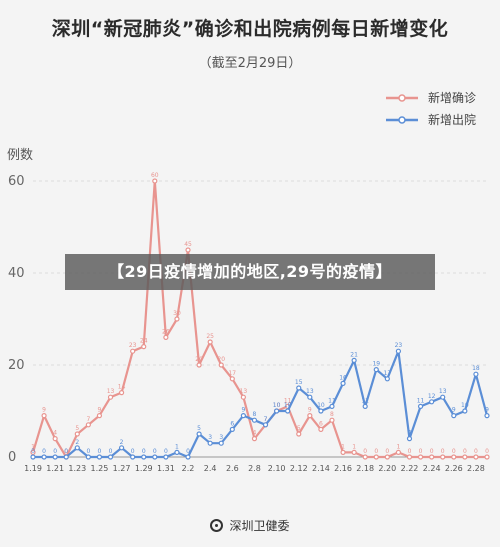 This screenshot has height=547, width=500. I want to click on data-label: 6, so click(232, 423).